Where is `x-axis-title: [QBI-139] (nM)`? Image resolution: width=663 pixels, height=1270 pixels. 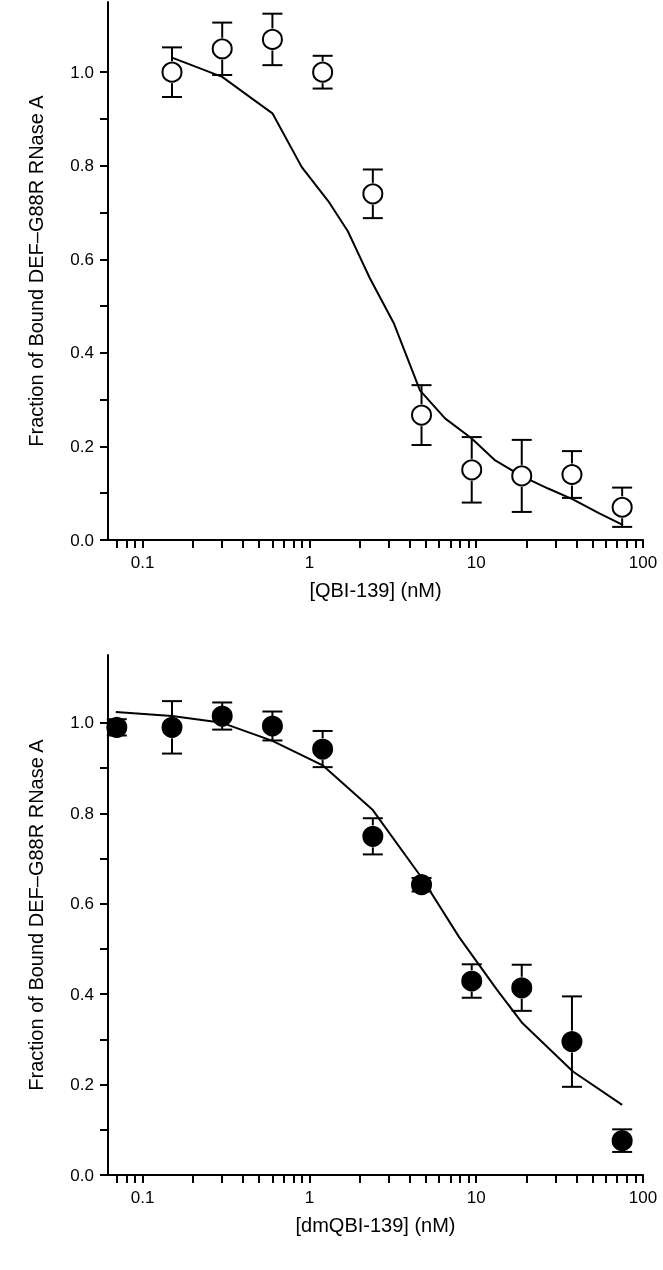
x-axis-title: [QBI-139] (nM) is located at coordinates (375, 590).